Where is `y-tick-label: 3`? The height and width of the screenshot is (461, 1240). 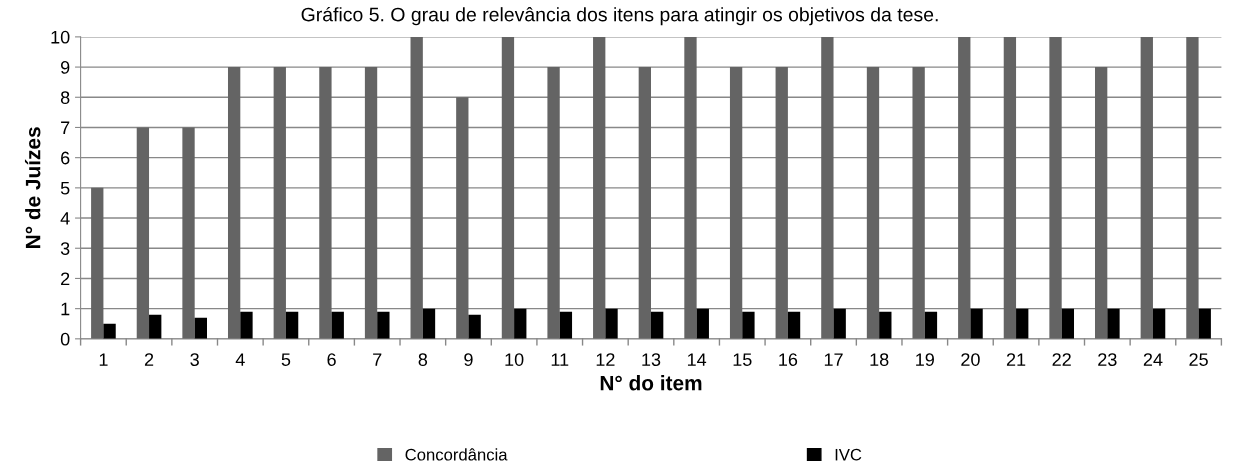 y-tick-label: 3 is located at coordinates (65, 248).